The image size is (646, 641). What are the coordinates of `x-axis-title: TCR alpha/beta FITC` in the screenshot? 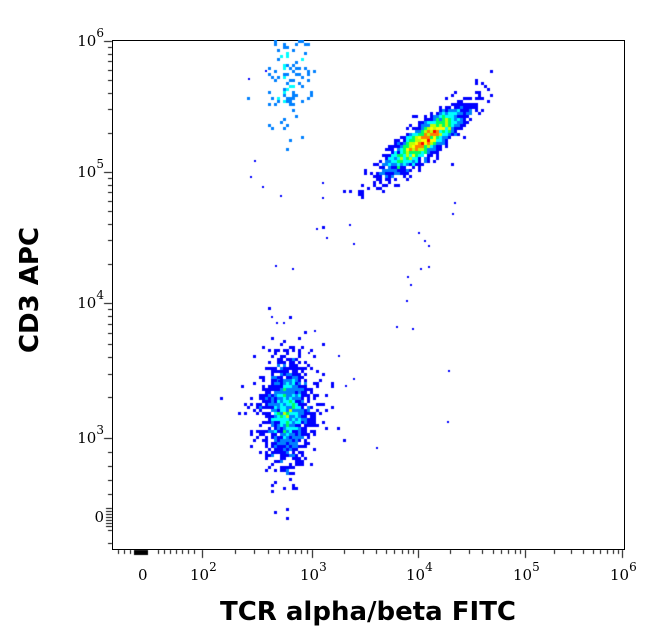 It's located at (368, 612).